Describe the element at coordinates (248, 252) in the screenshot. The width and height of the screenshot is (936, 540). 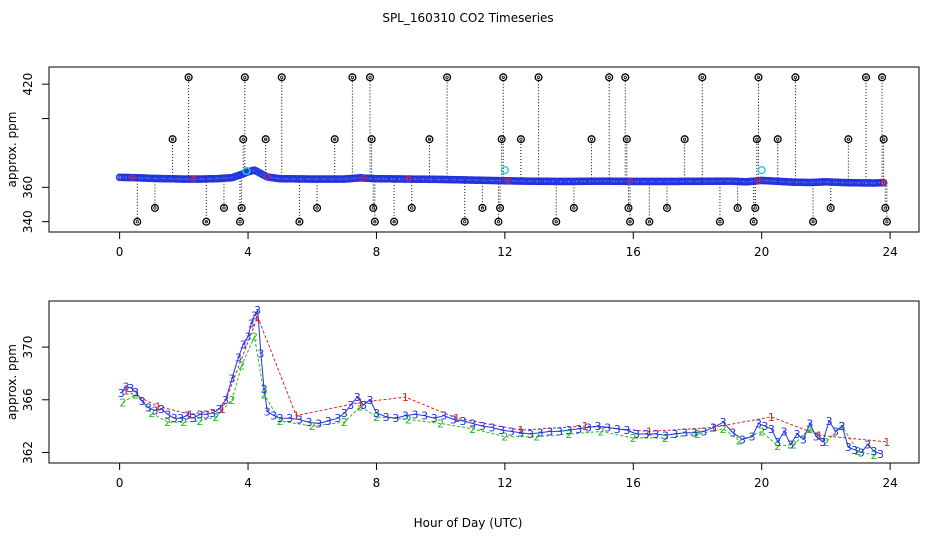
I see `x-tick-label: 4` at that location.